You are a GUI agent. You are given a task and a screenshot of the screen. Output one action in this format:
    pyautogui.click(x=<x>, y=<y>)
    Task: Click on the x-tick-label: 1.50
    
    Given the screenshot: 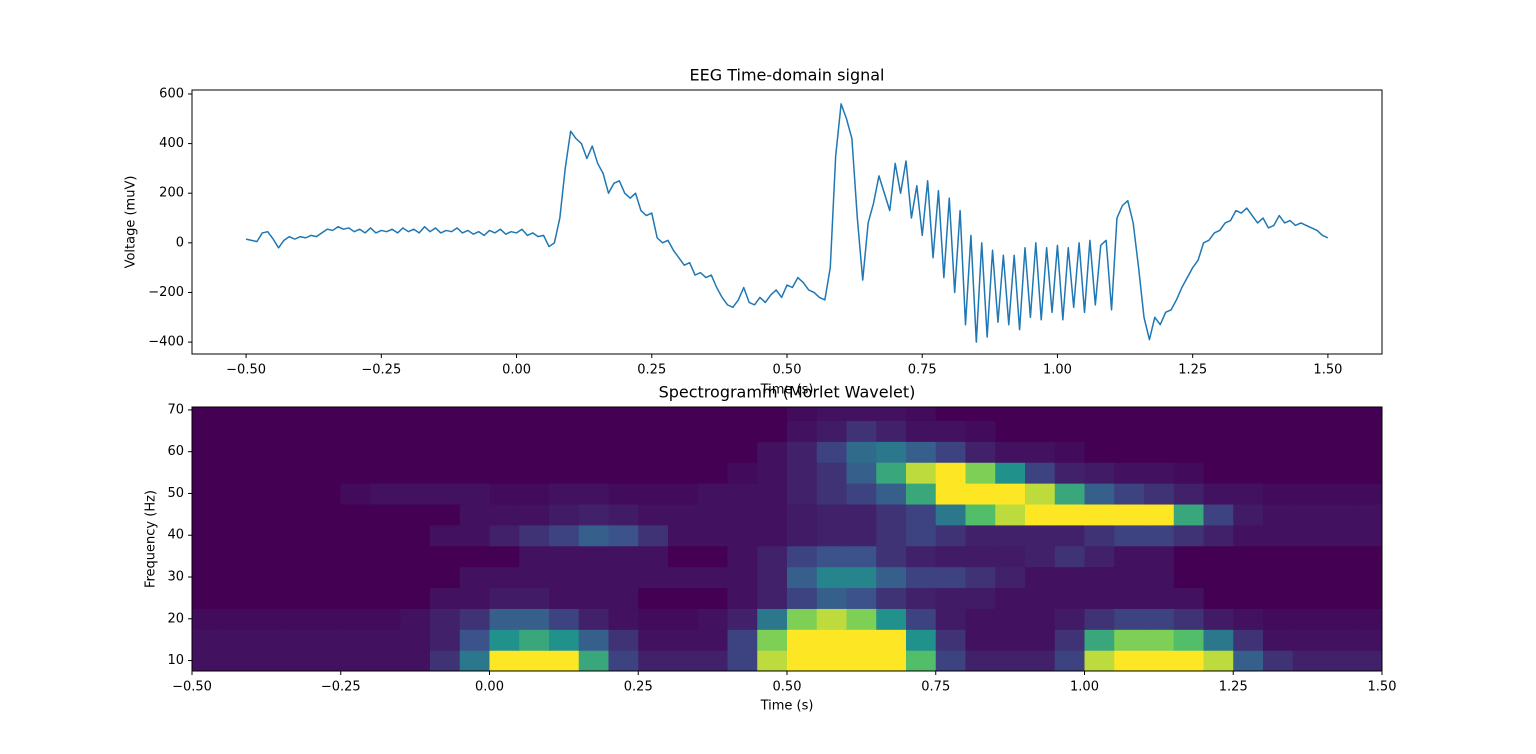 What is the action you would take?
    pyautogui.click(x=1327, y=370)
    